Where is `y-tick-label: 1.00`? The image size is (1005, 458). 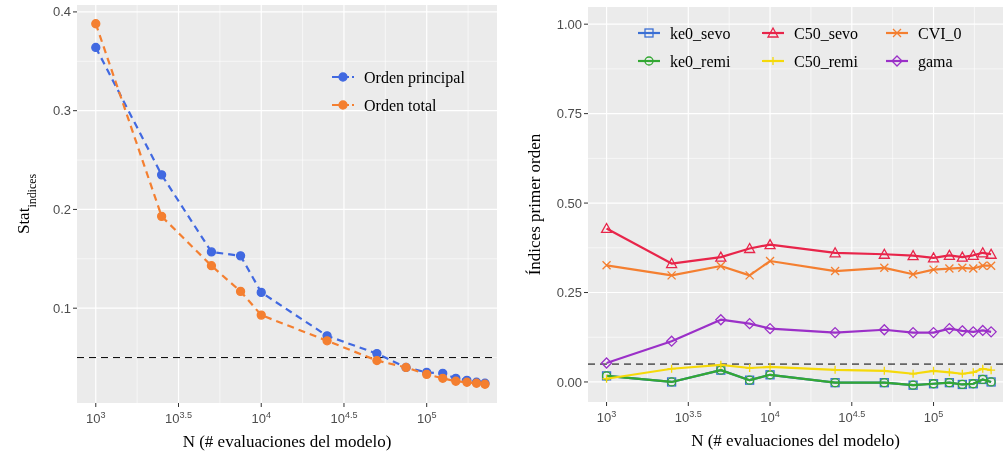
y-tick-label: 1.00 is located at coordinates (569, 24).